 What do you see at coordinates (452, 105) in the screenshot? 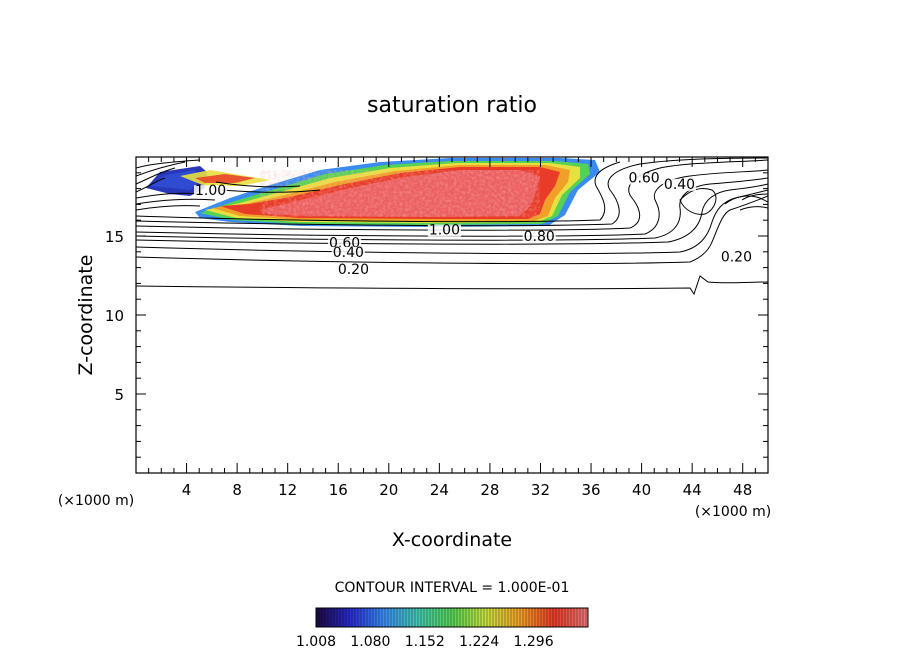
I see `chart-title: saturation ratio` at bounding box center [452, 105].